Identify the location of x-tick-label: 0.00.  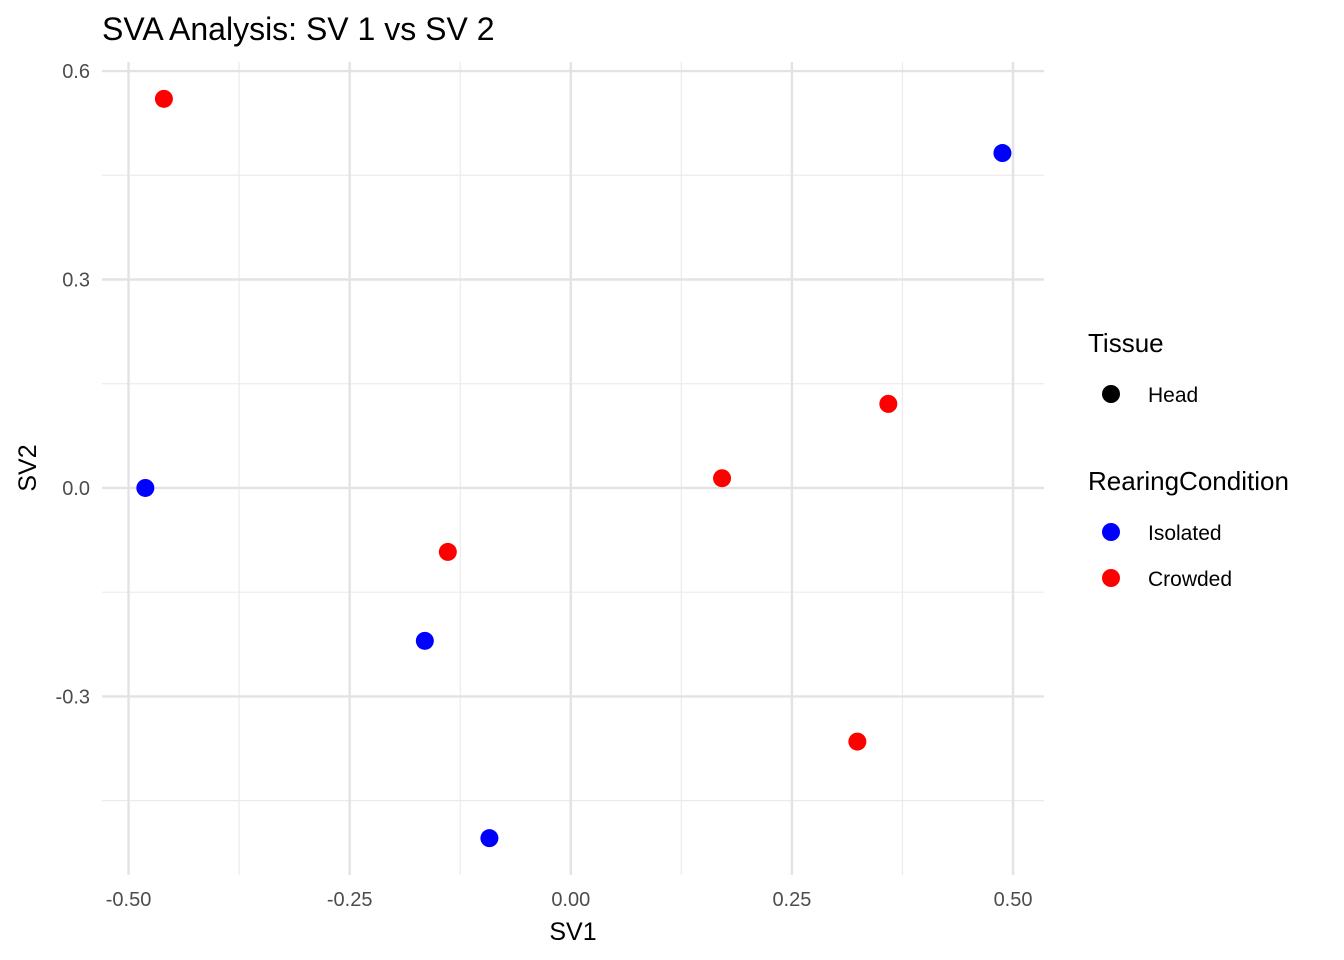
(570, 900).